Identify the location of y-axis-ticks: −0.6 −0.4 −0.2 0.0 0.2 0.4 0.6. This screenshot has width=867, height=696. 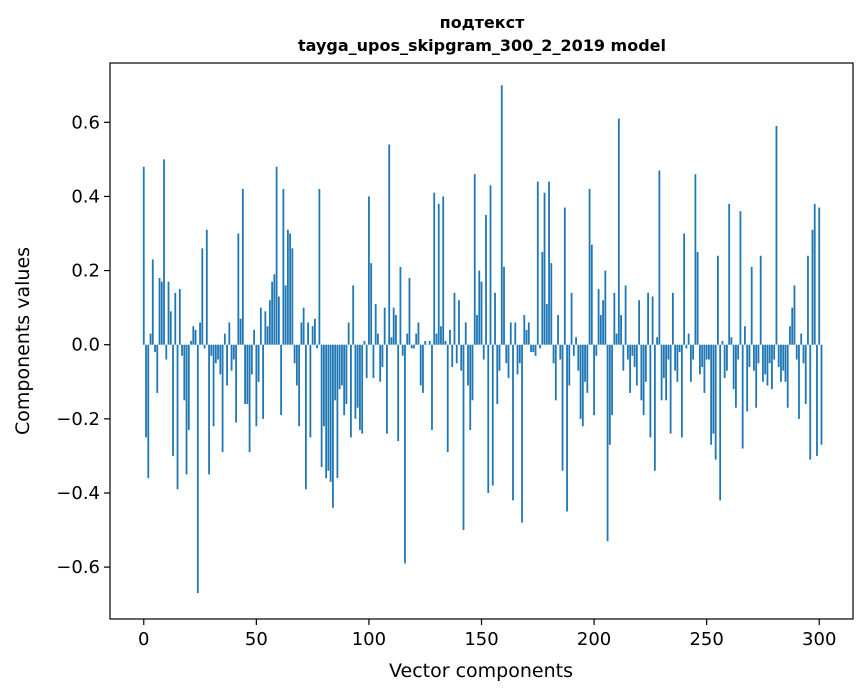
(83, 345).